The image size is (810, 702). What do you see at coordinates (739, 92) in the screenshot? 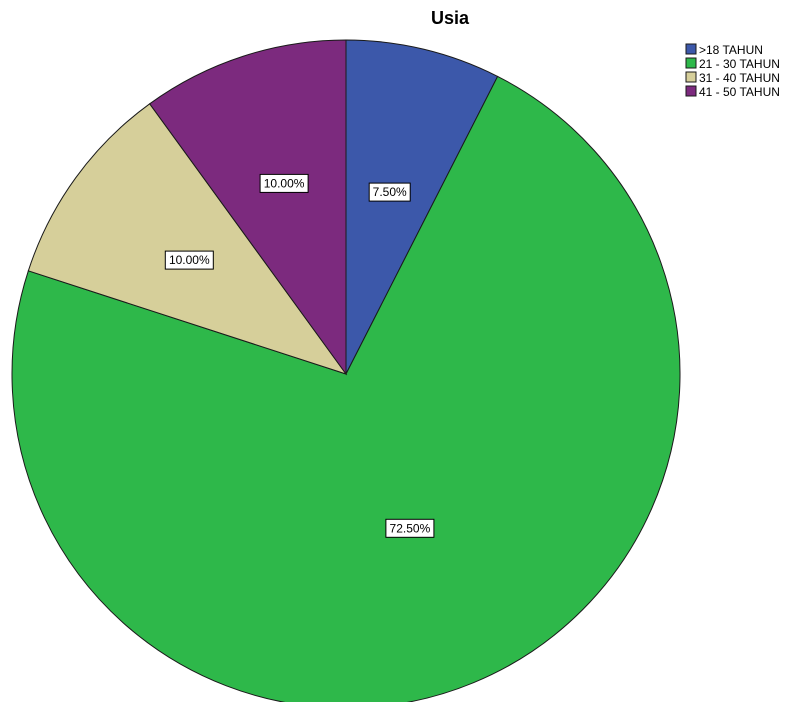
I see `legend-label-4: 41 - 50 TAHUN` at bounding box center [739, 92].